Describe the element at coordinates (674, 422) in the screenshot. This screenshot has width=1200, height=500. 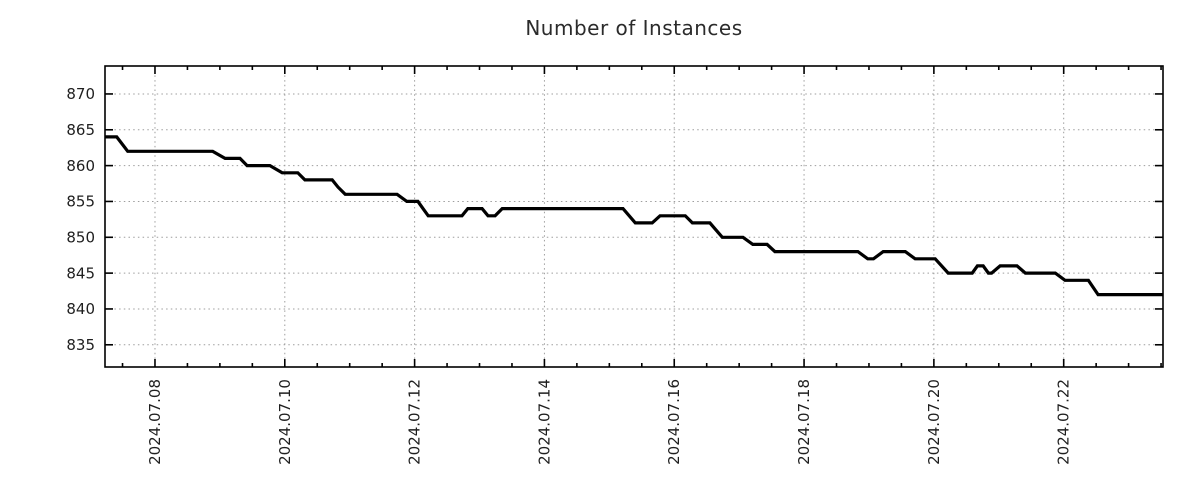
I see `x-tick-label: 2024.07.16` at that location.